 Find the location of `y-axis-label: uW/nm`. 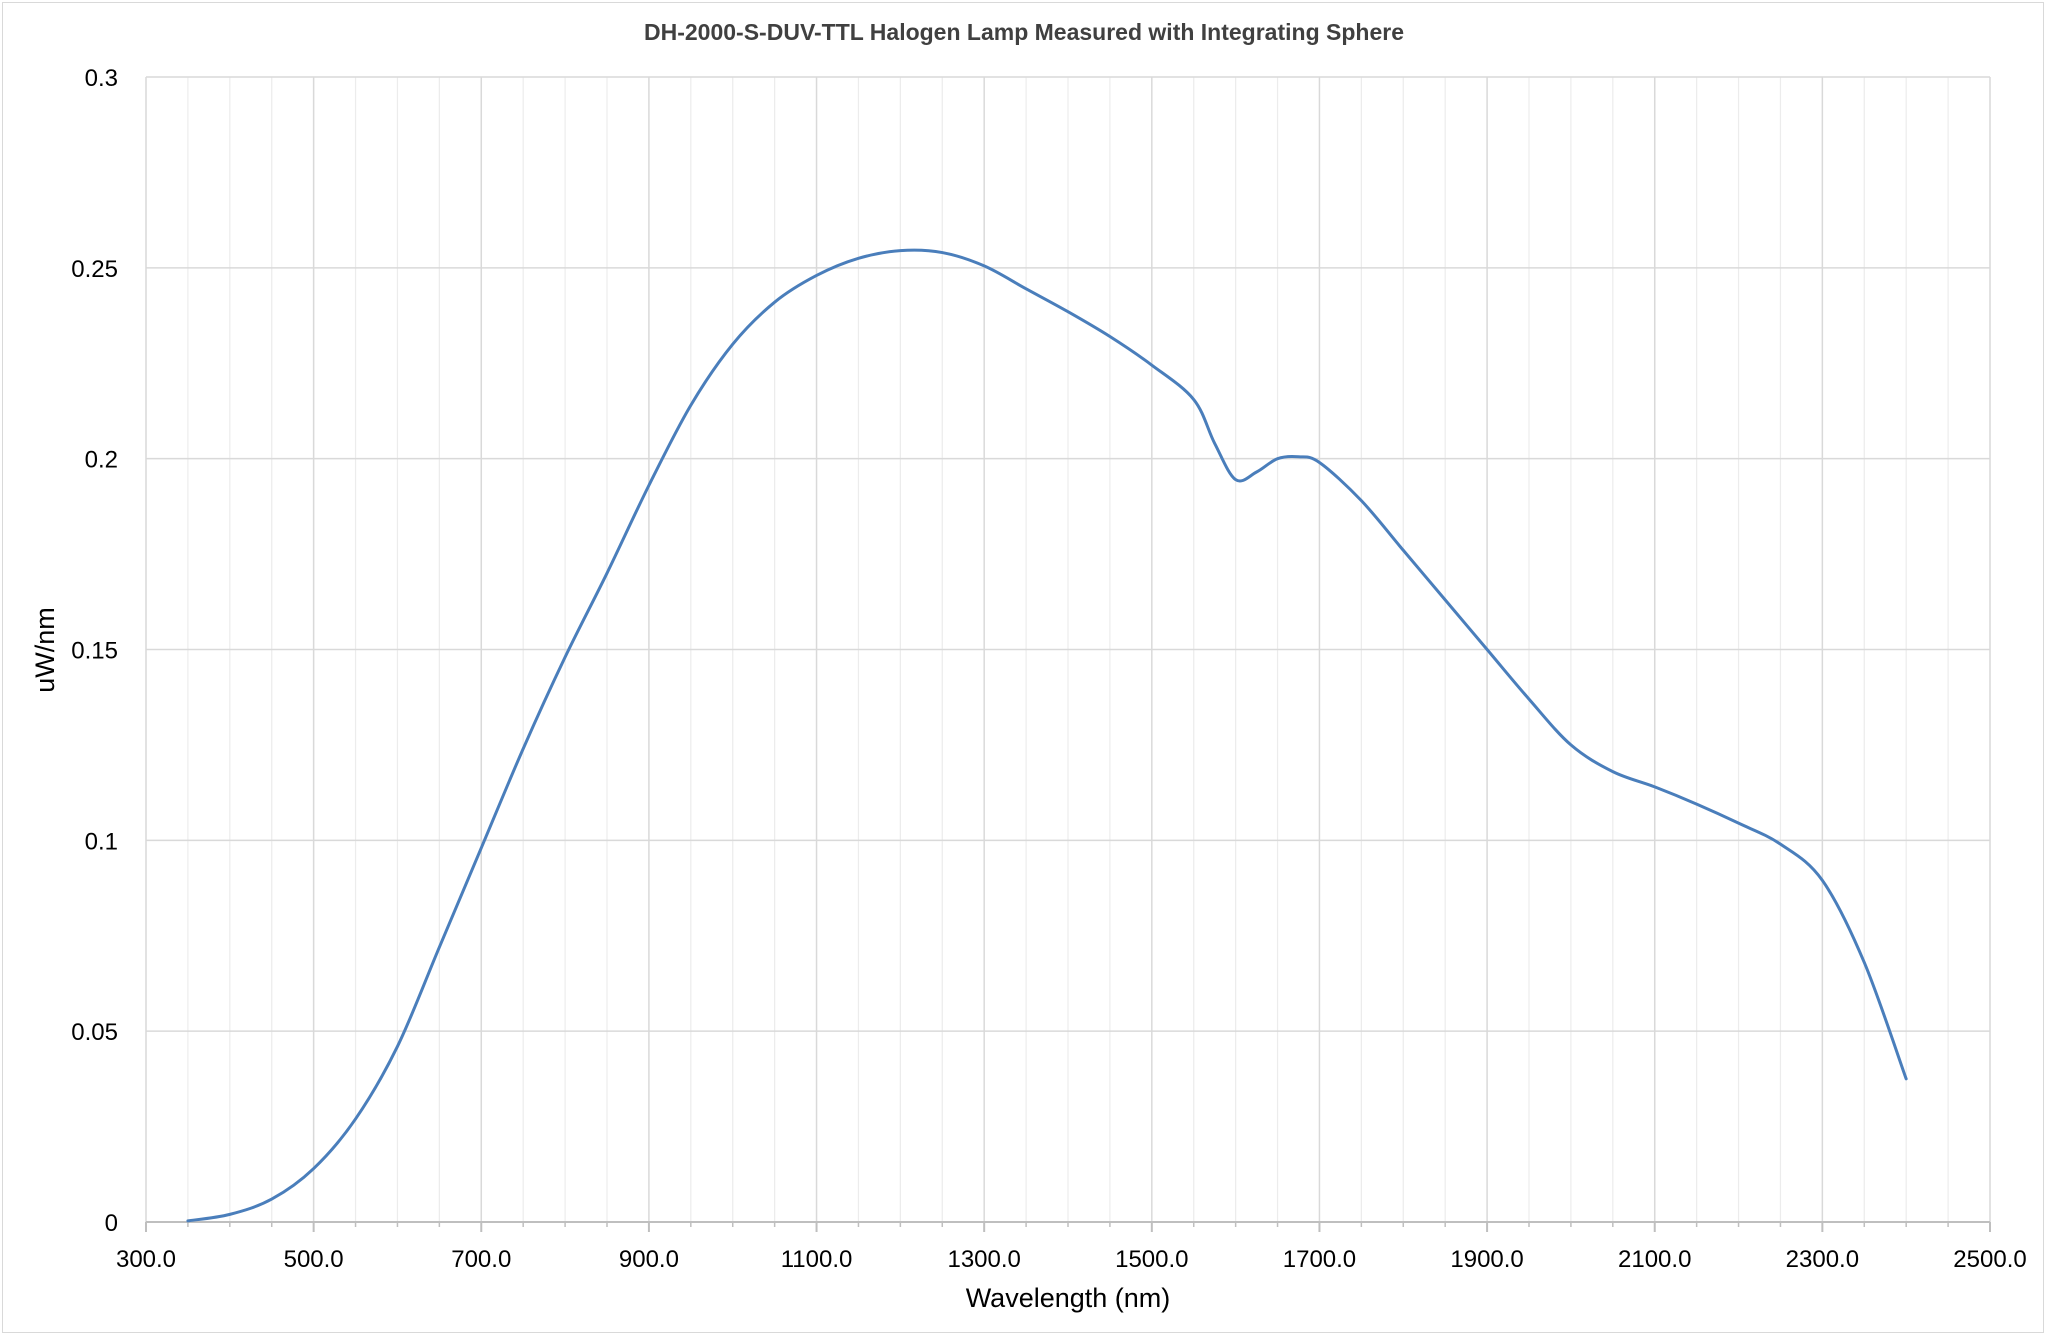

y-axis-label: uW/nm is located at coordinates (45, 650).